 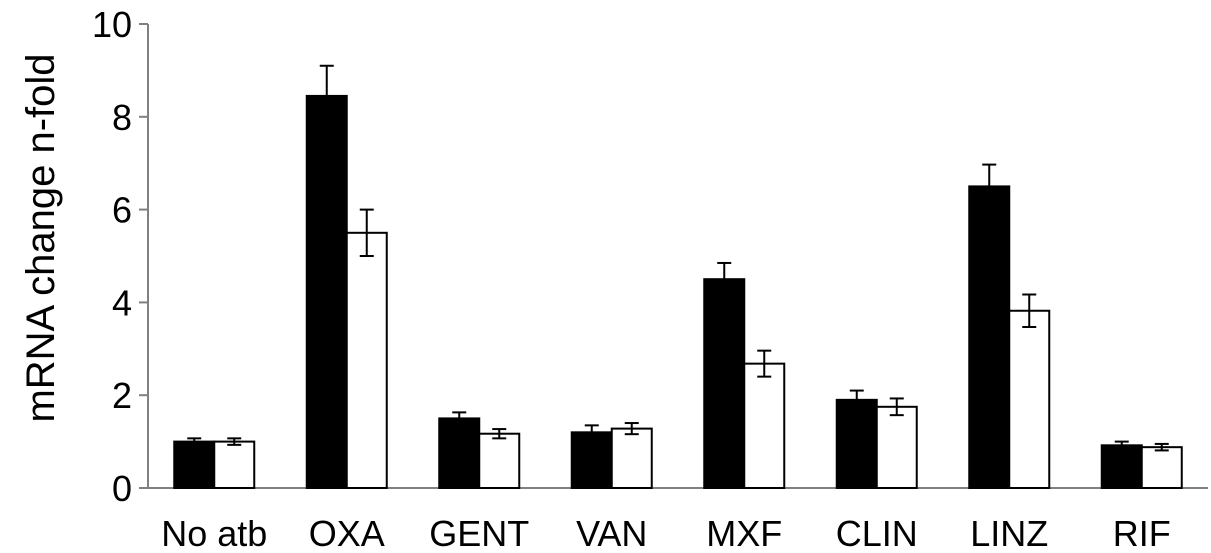 I want to click on bar-rif-s1, so click(x=1121, y=467).